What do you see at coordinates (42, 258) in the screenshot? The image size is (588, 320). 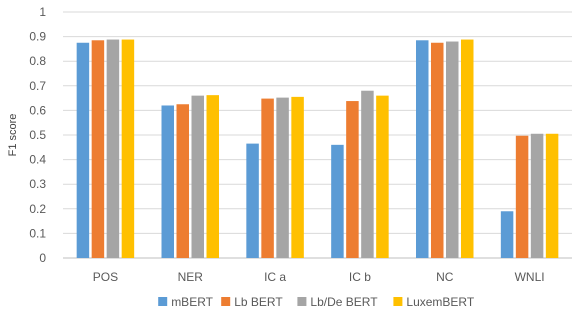 I see `y-tick-label: 0` at bounding box center [42, 258].